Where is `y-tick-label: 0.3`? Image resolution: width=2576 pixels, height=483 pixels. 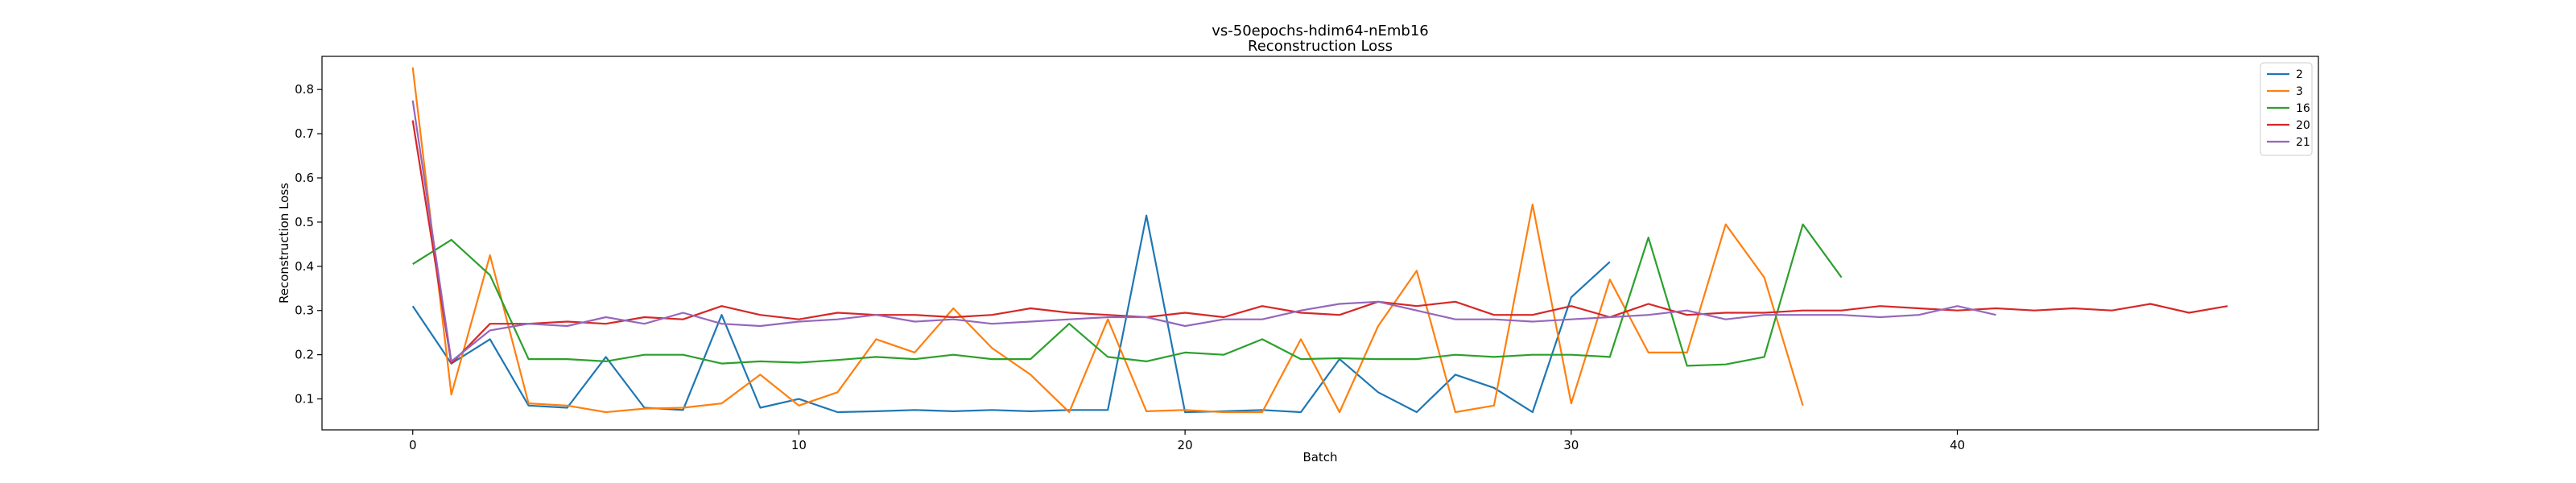
y-tick-label: 0.3 is located at coordinates (304, 310).